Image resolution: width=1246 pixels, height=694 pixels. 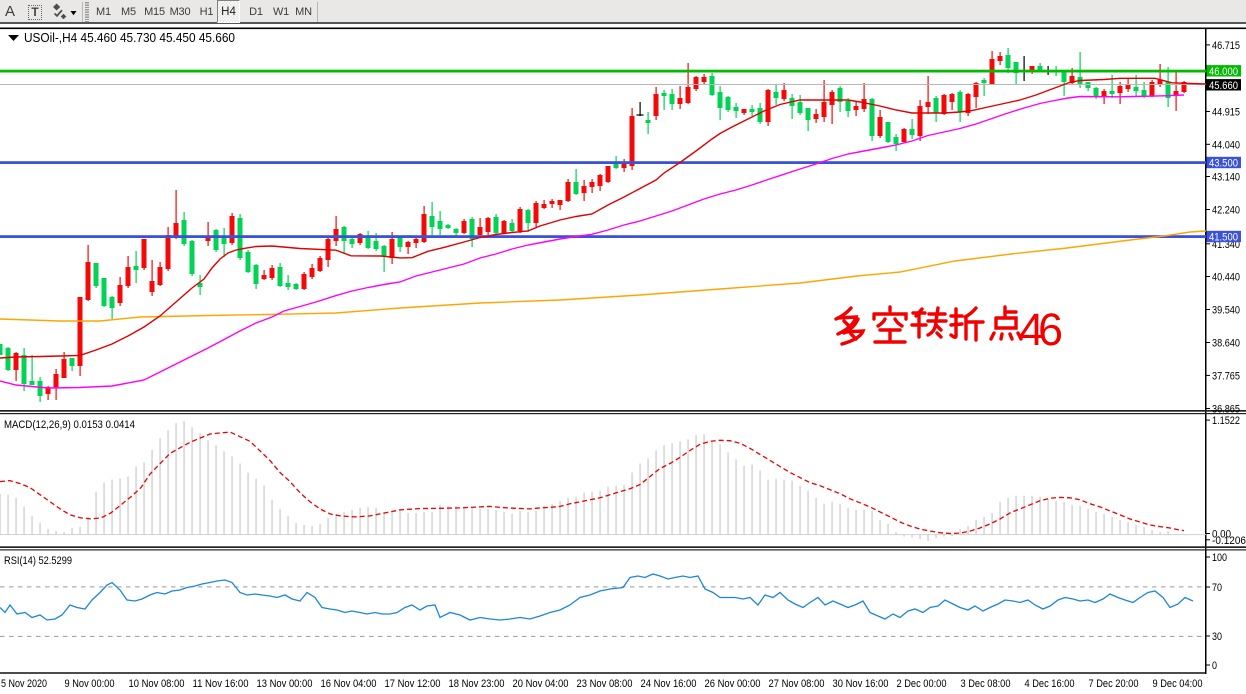 I want to click on svg-text: 10 Nov 08:00, so click(x=157, y=684).